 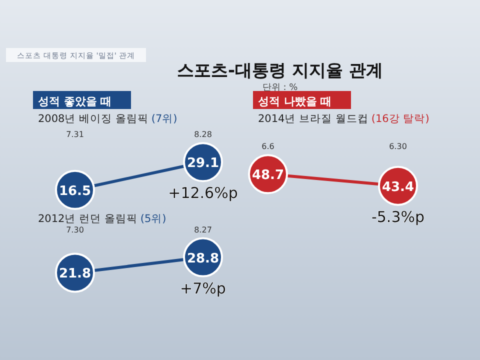 What do you see at coordinates (203, 258) in the screenshot?
I see `data-label: 28.8` at bounding box center [203, 258].